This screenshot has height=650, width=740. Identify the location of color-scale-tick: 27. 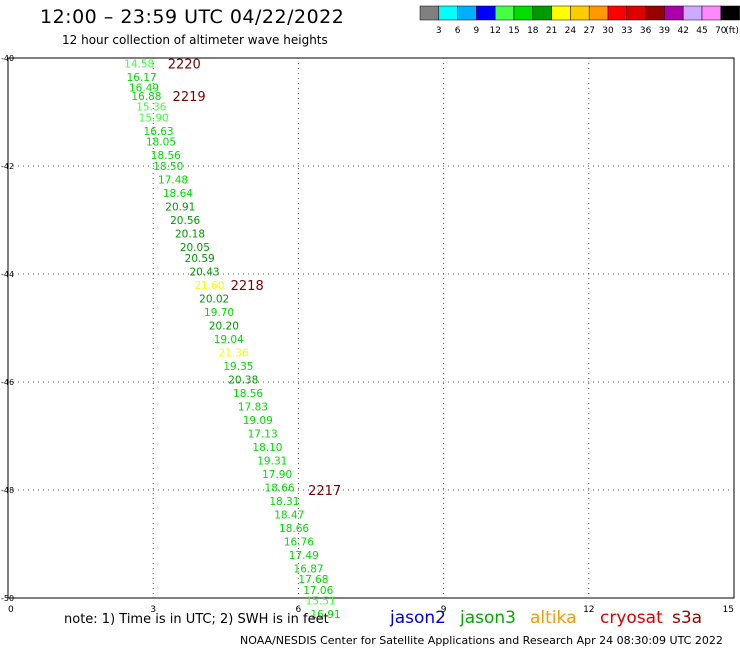
(588, 31).